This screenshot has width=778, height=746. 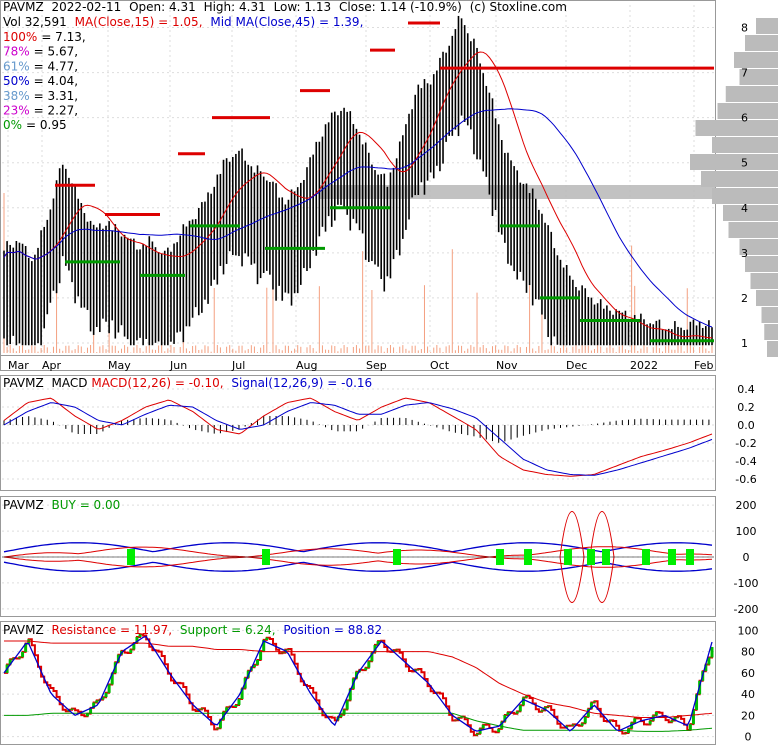 I want to click on source: (c) Stoxline.com, so click(x=518, y=7).